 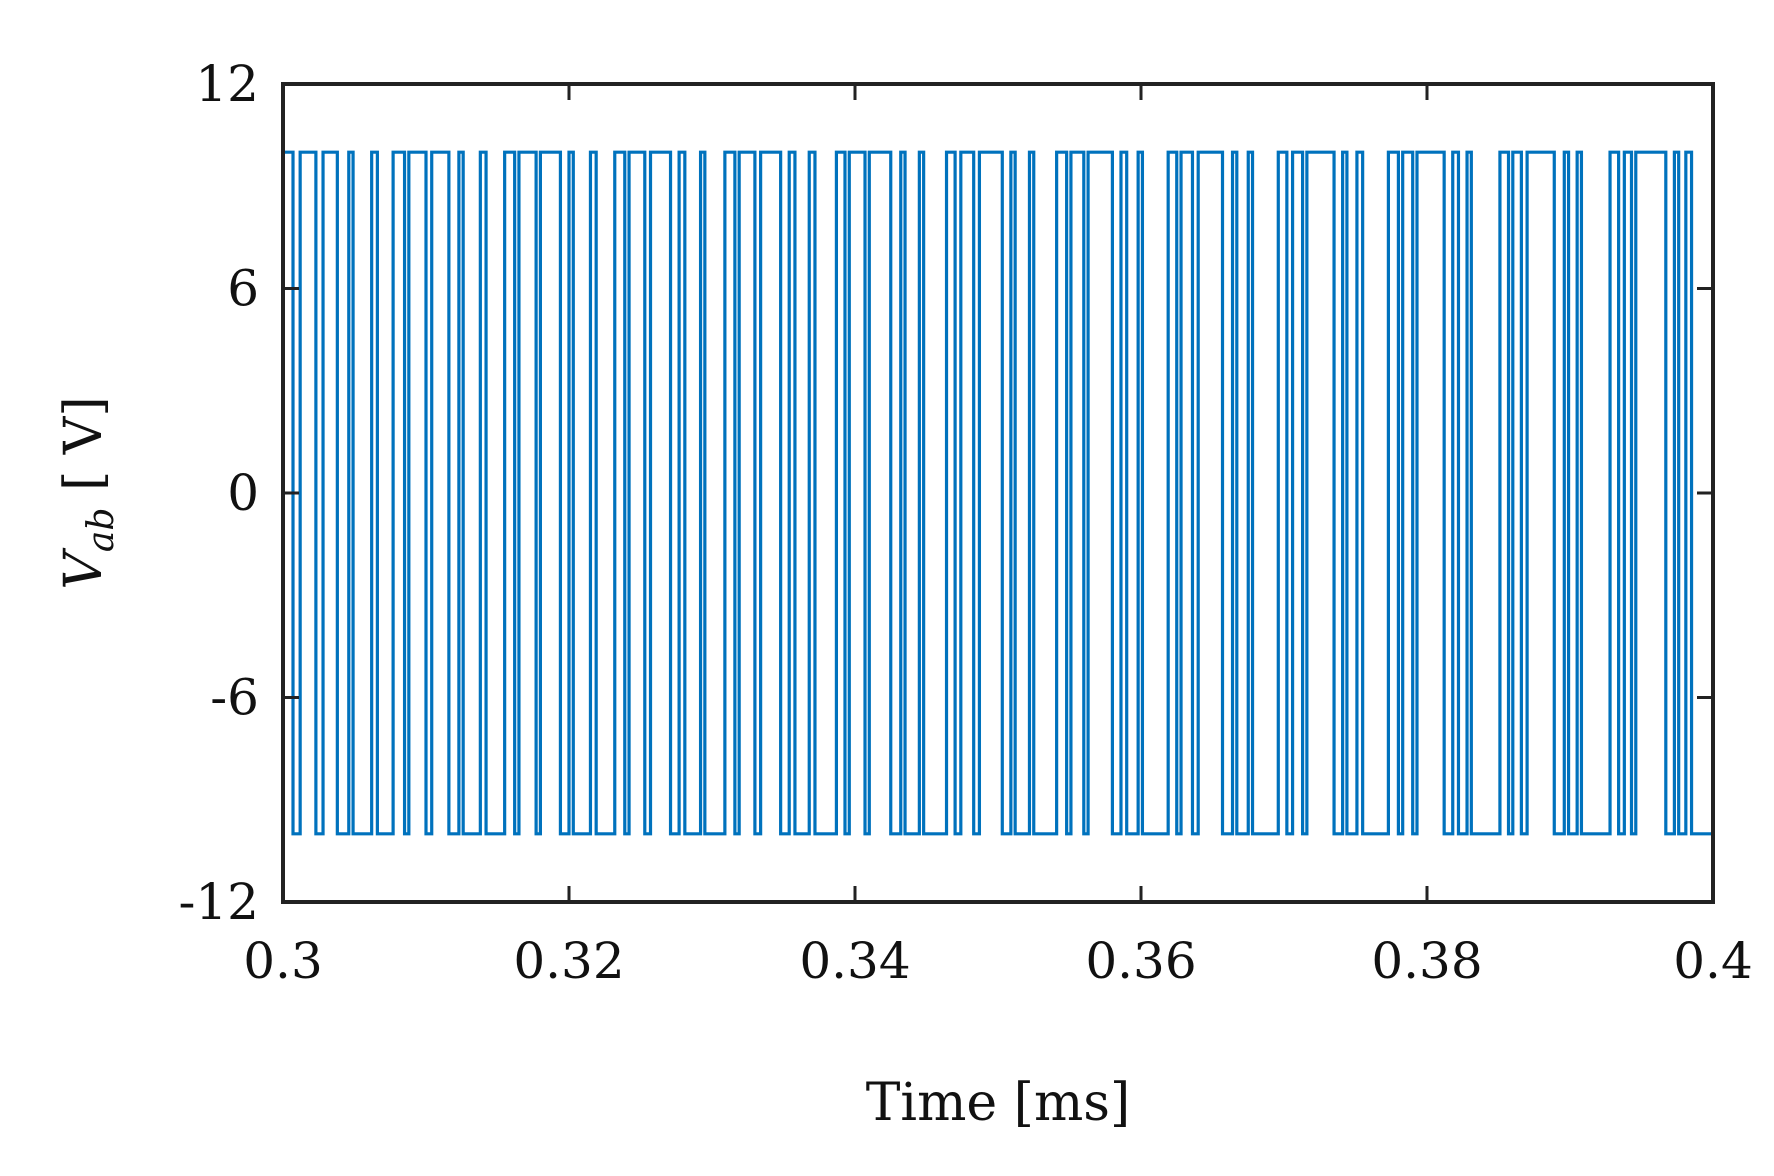 What do you see at coordinates (227, 84) in the screenshot?
I see `y-tick-label: 12` at bounding box center [227, 84].